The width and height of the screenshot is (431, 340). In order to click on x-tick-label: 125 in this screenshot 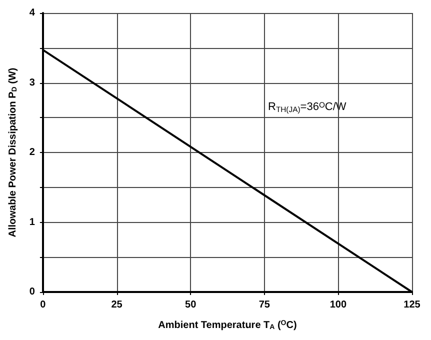, I will do `click(412, 305)`.